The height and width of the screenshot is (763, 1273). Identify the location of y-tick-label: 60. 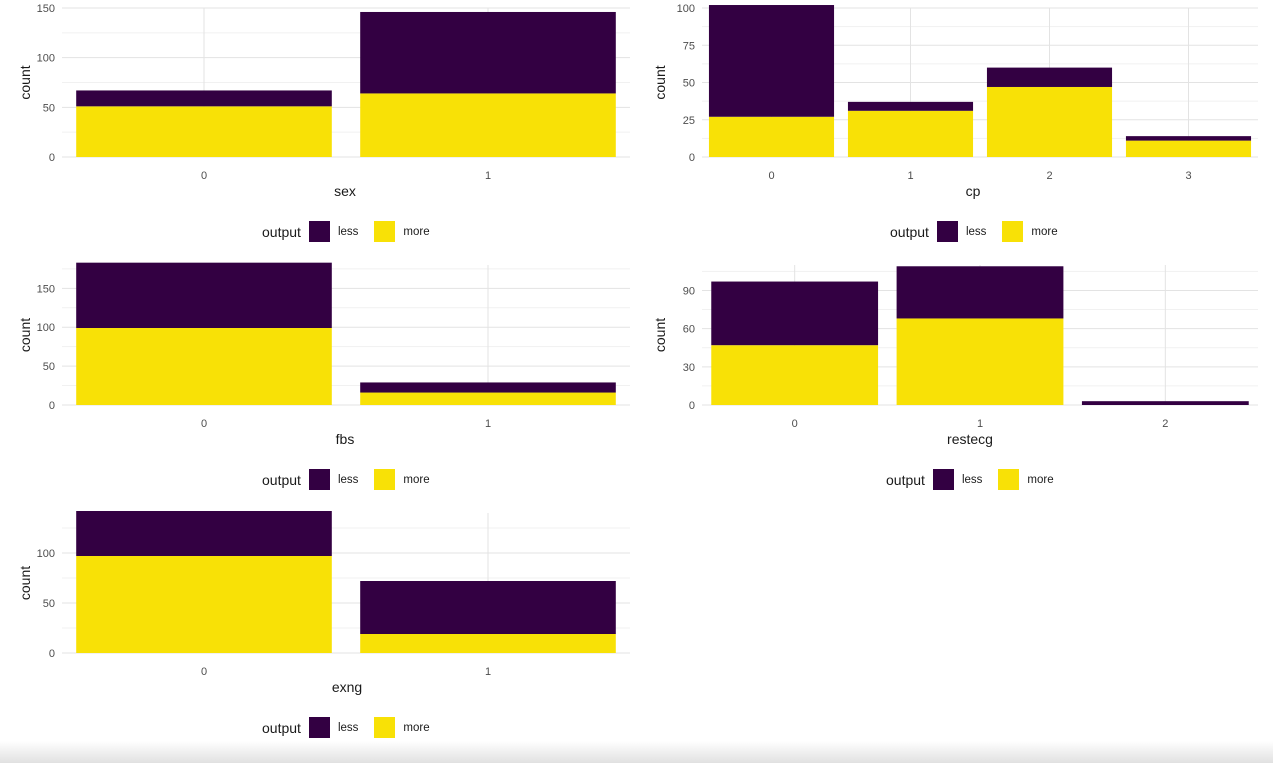
(689, 330).